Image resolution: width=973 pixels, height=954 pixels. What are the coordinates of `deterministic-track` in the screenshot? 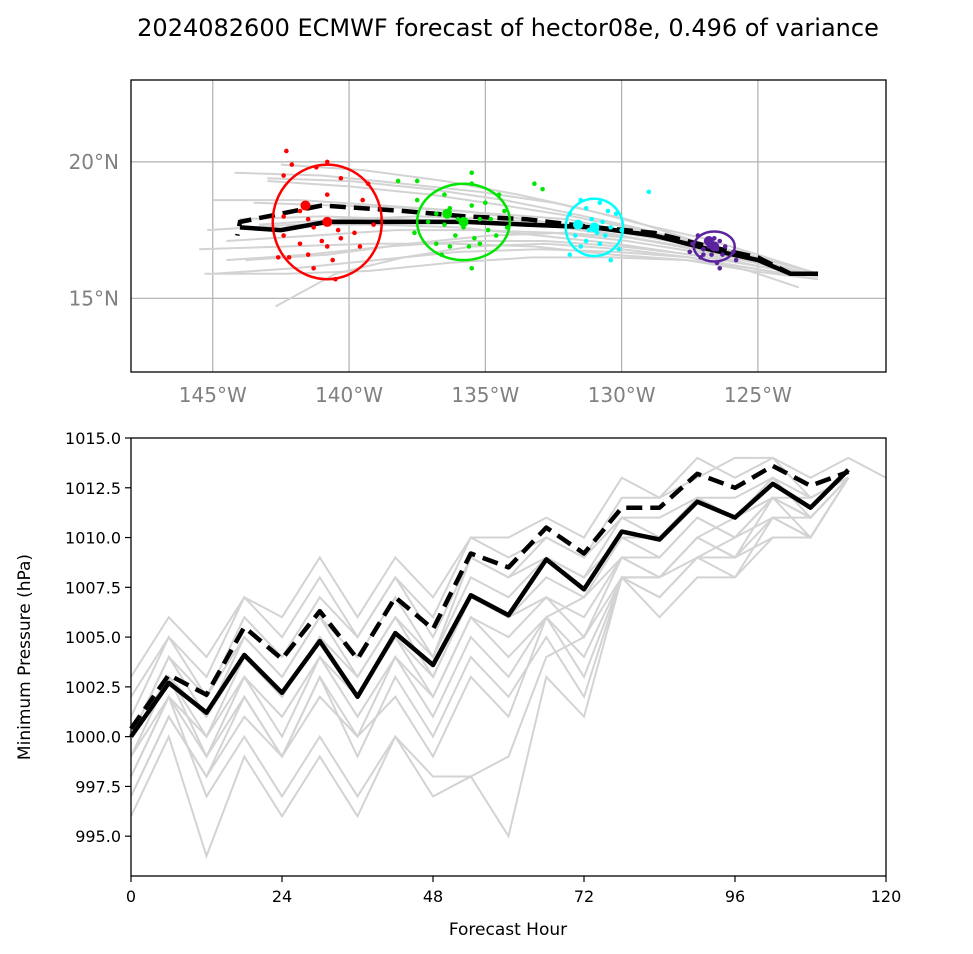 It's located at (526, 240).